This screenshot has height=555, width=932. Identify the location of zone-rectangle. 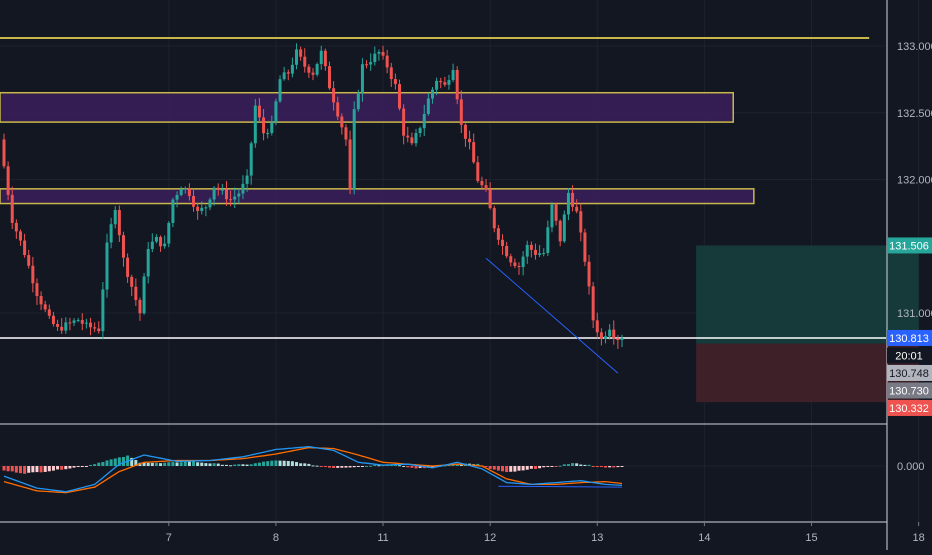
(367, 107).